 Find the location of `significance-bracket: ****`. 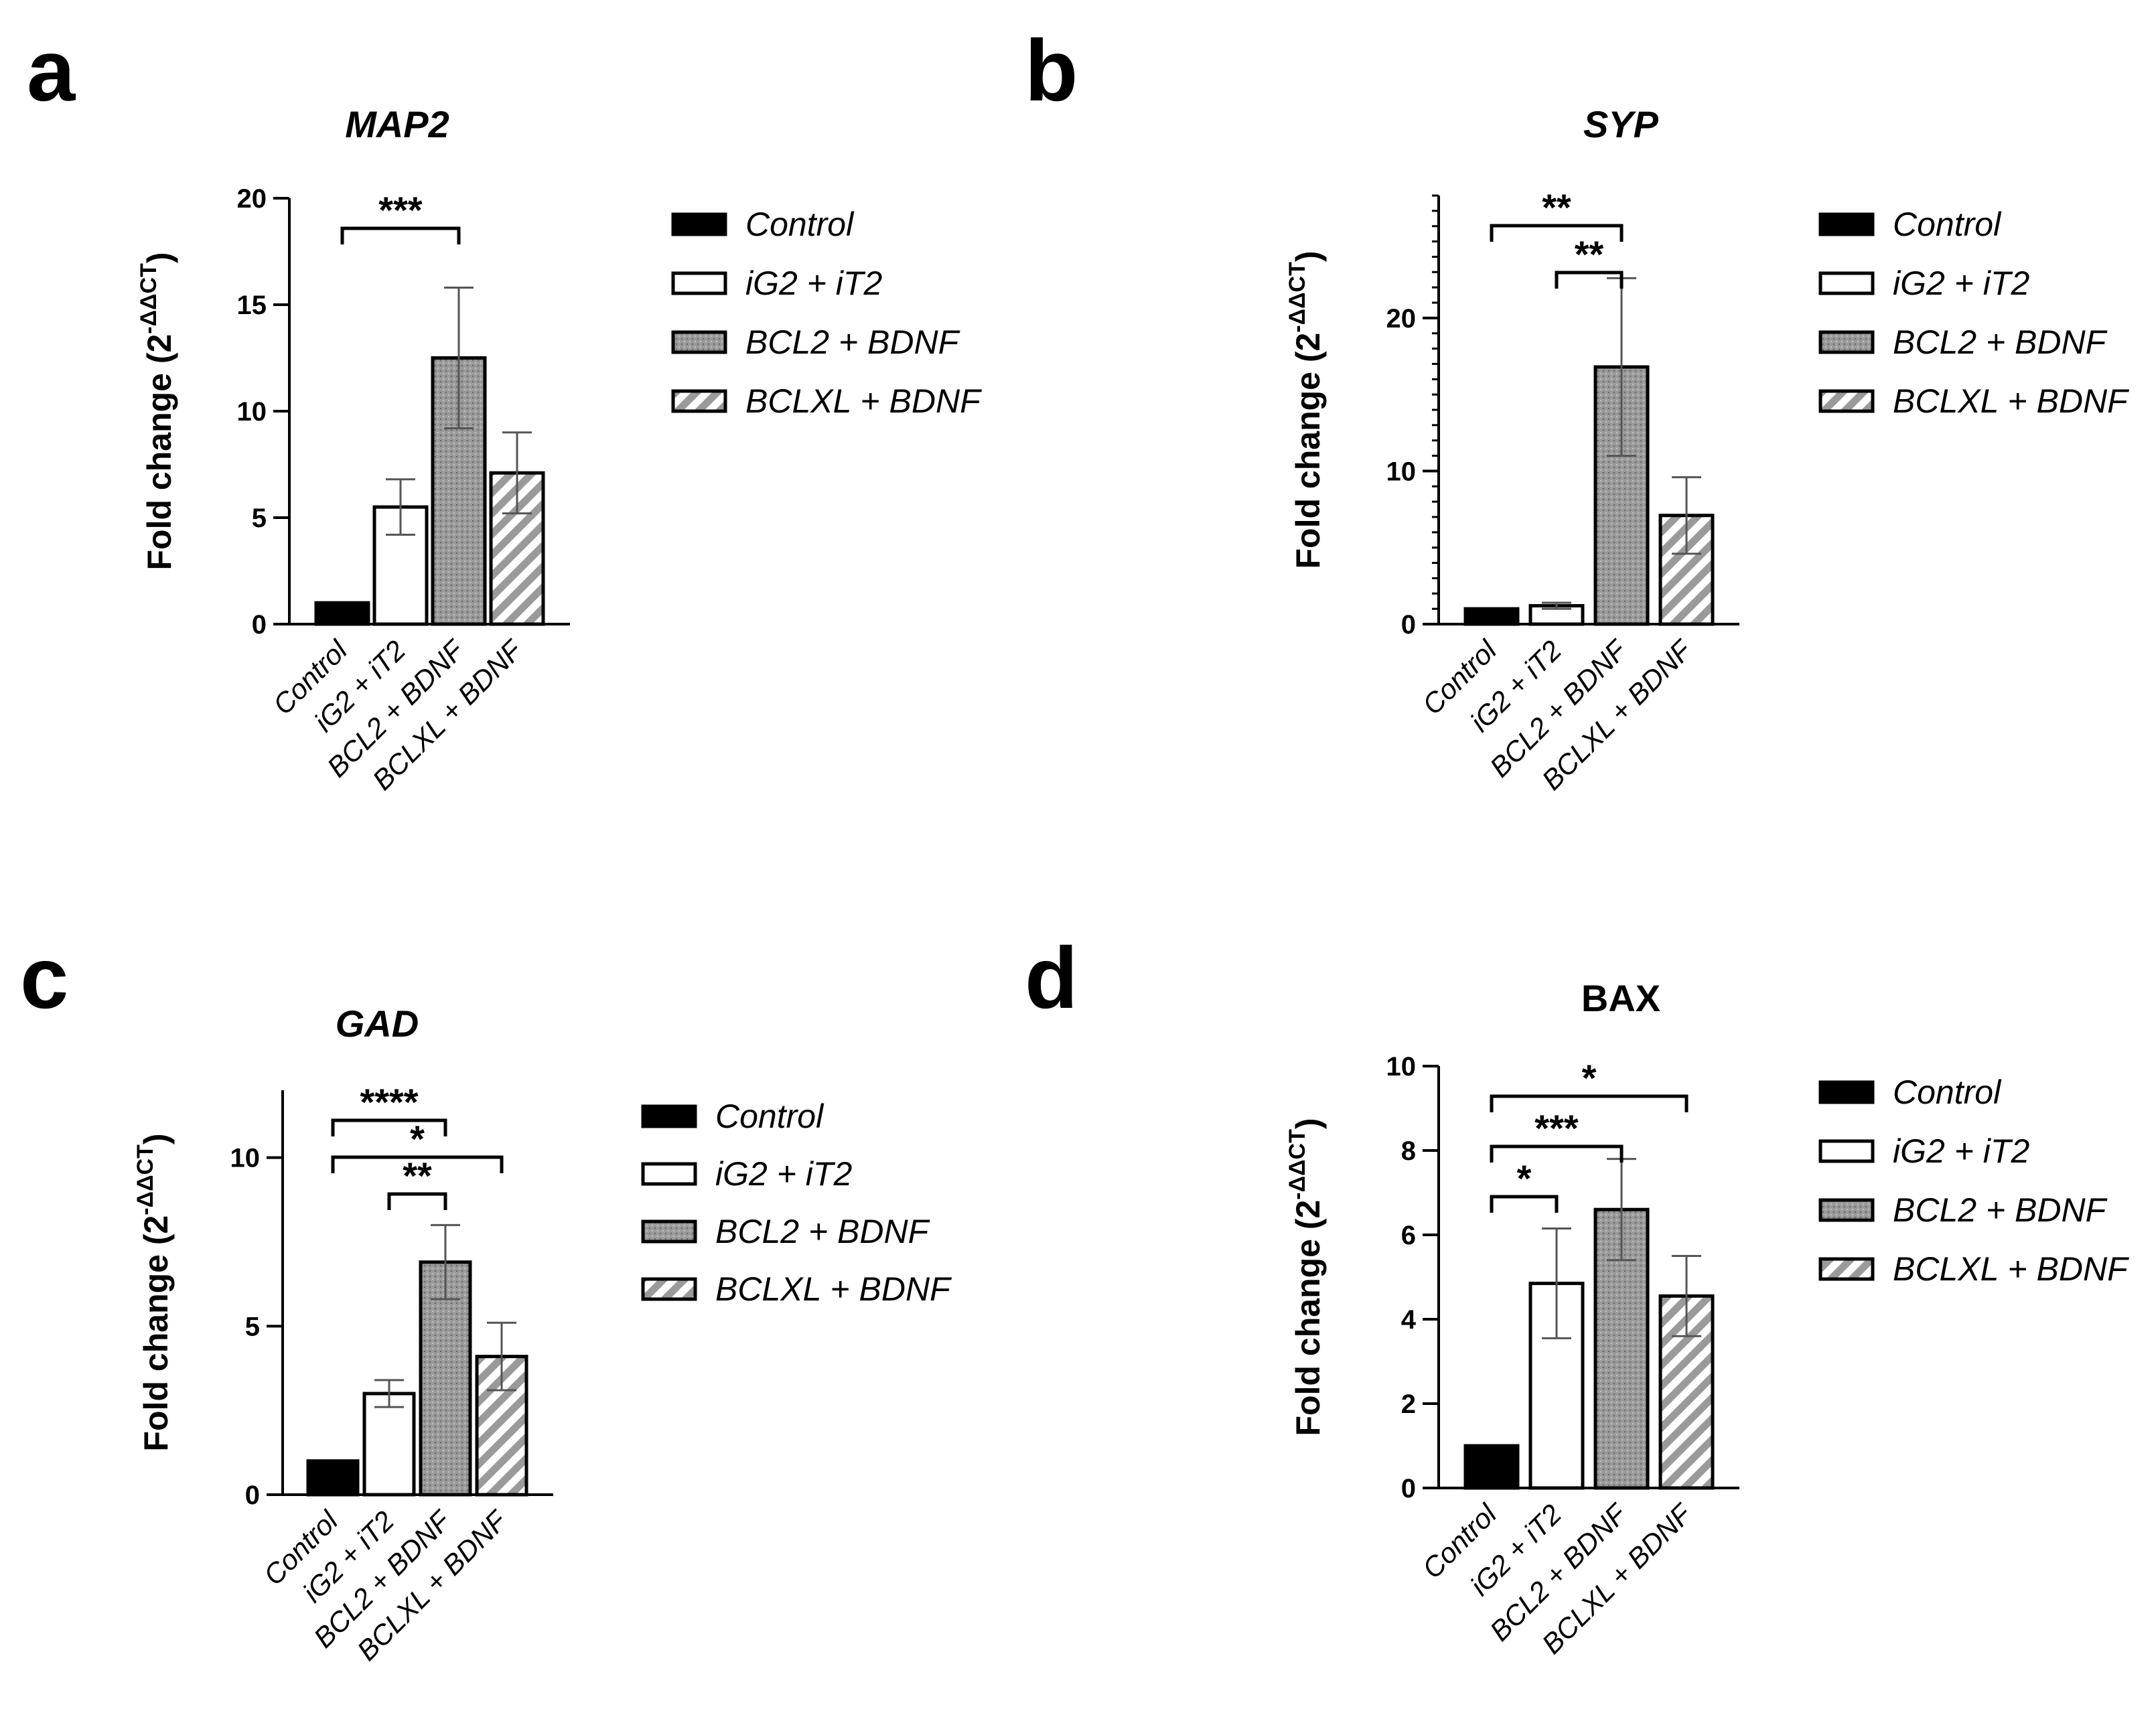

significance-bracket: **** is located at coordinates (389, 1108).